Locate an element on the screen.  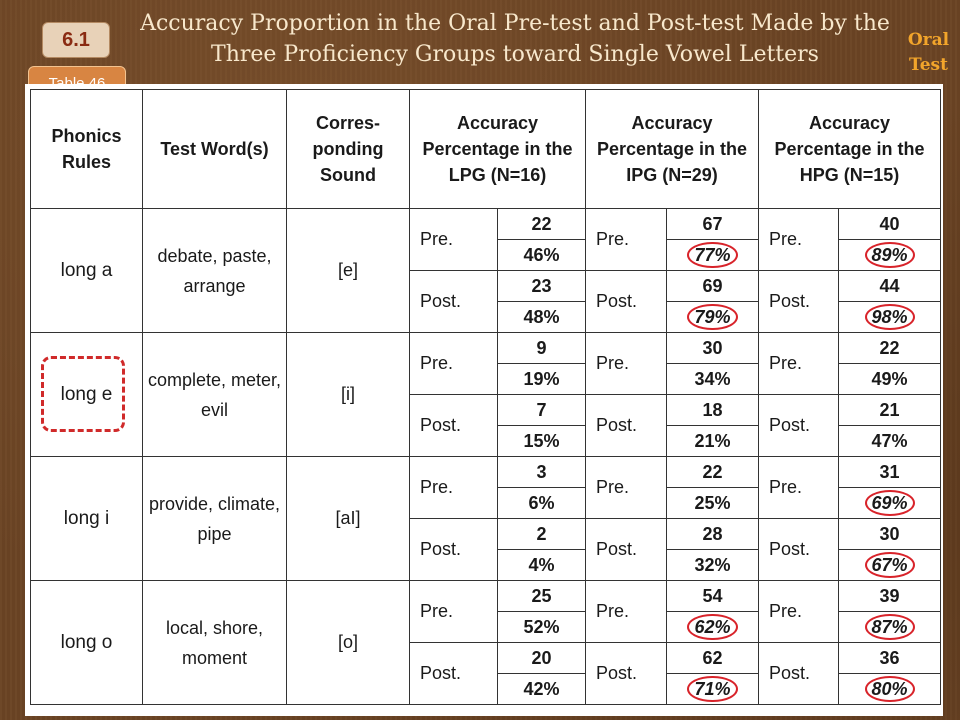
post-ipg-percent-cell: 71% is located at coordinates (712, 689).